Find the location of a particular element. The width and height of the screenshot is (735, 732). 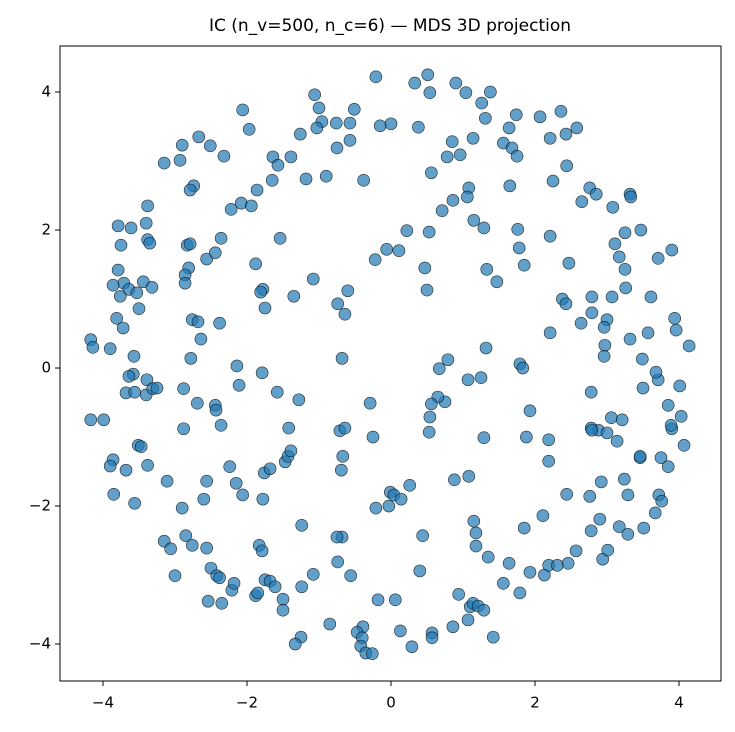

y-tick-label: −4 is located at coordinates (40, 644).